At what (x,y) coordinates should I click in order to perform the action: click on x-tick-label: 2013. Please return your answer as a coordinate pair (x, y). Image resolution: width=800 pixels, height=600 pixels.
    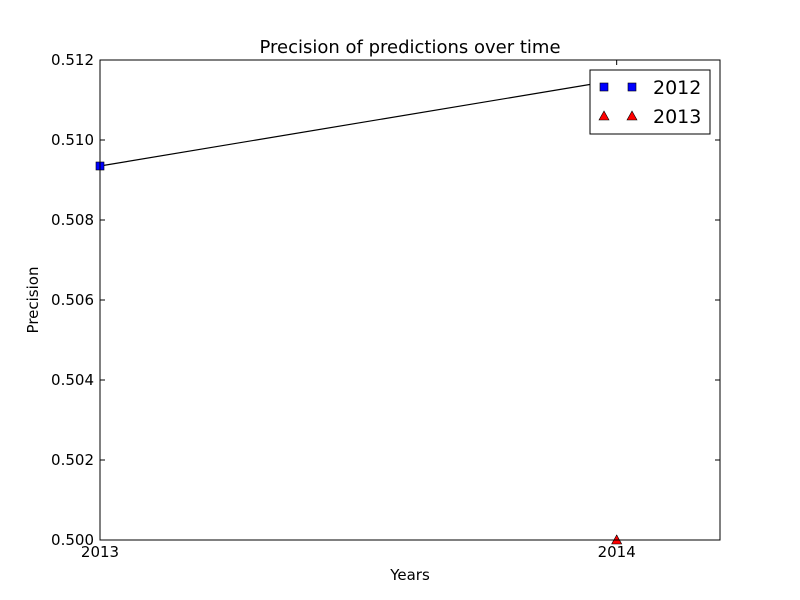
    Looking at the image, I should click on (100, 552).